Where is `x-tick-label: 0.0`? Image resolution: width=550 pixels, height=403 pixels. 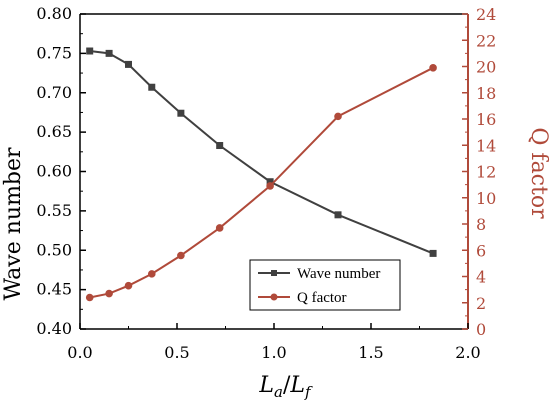
x-tick-label: 0.0 is located at coordinates (79, 352).